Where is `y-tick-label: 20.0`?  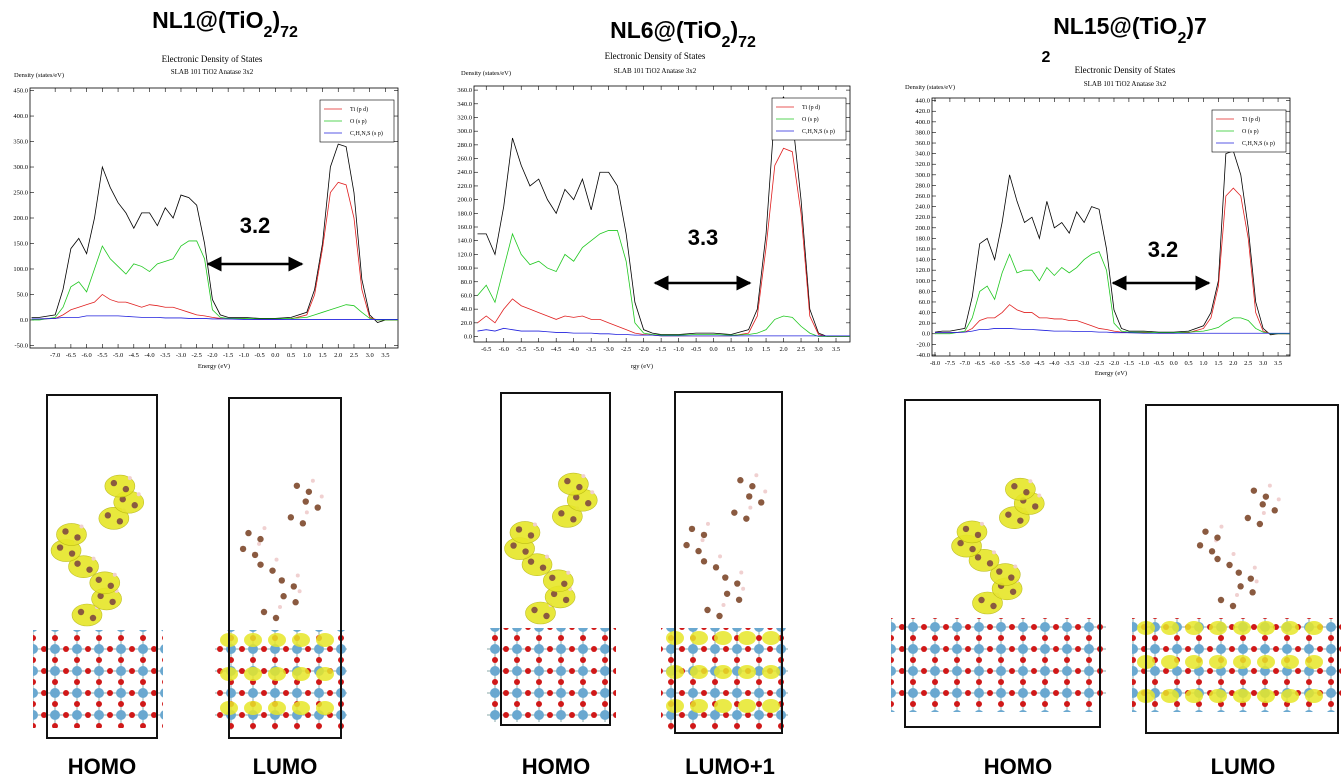 y-tick-label: 20.0 is located at coordinates (466, 323).